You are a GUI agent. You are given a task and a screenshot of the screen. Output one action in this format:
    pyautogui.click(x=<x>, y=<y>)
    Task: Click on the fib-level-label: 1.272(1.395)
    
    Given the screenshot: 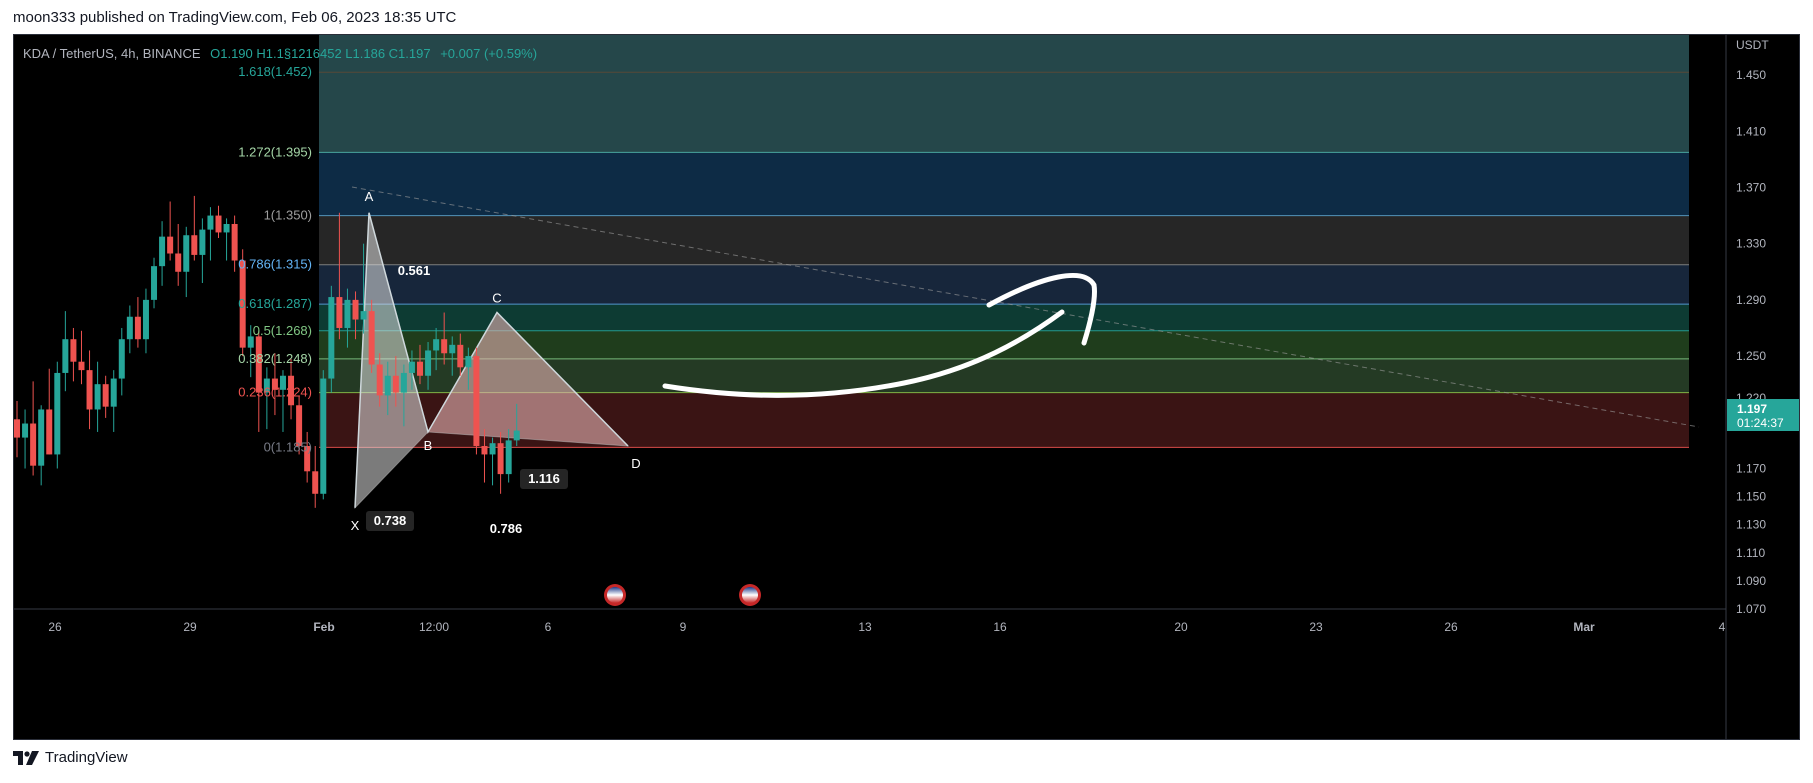 What is the action you would take?
    pyautogui.click(x=275, y=151)
    